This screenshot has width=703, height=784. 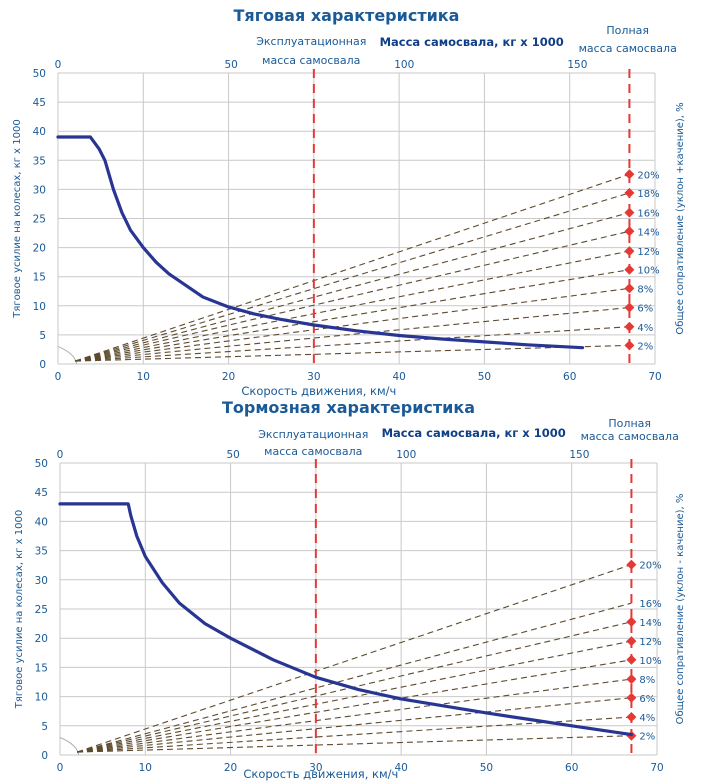 What do you see at coordinates (145, 768) in the screenshot?
I see `x-tick-label: 10` at bounding box center [145, 768].